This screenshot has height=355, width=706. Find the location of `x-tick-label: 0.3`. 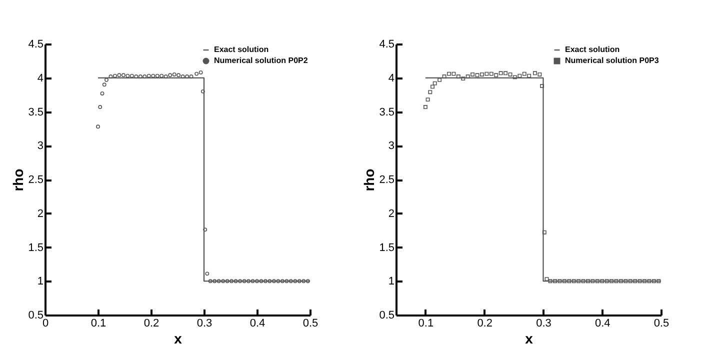

x-tick-label: 0.3 is located at coordinates (544, 324).